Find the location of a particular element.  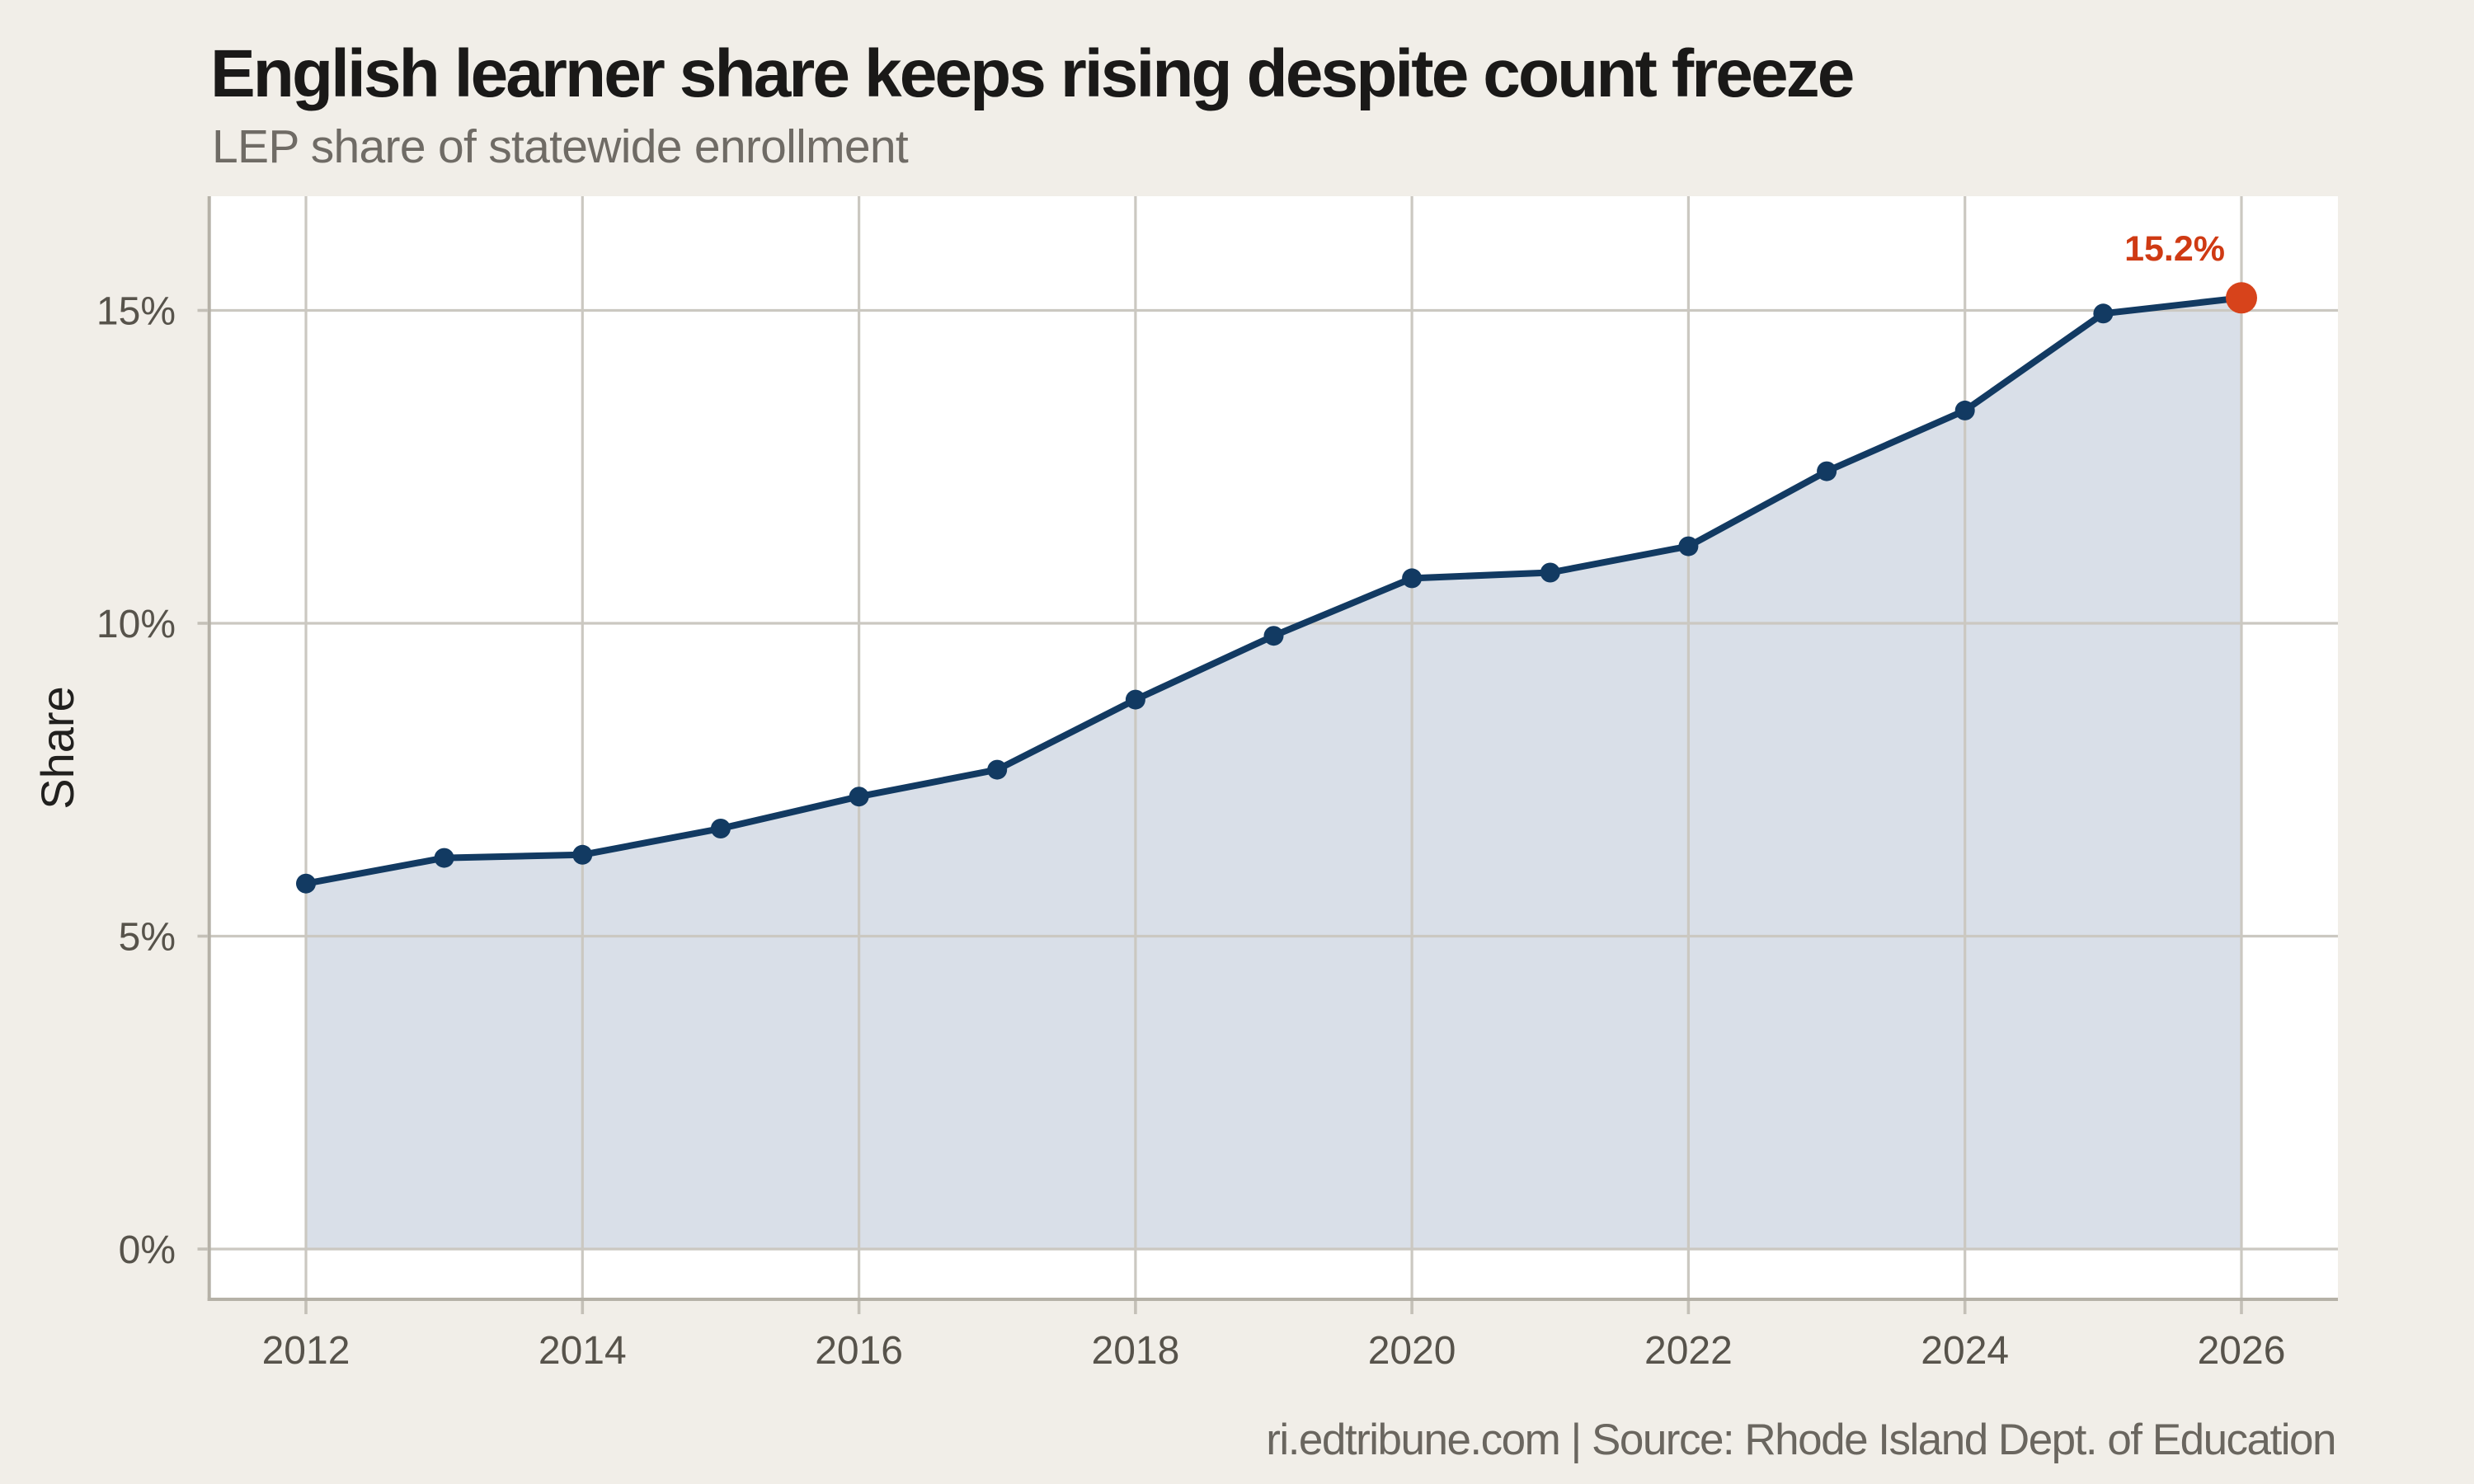

svg-text: 2026 is located at coordinates (2242, 1351).